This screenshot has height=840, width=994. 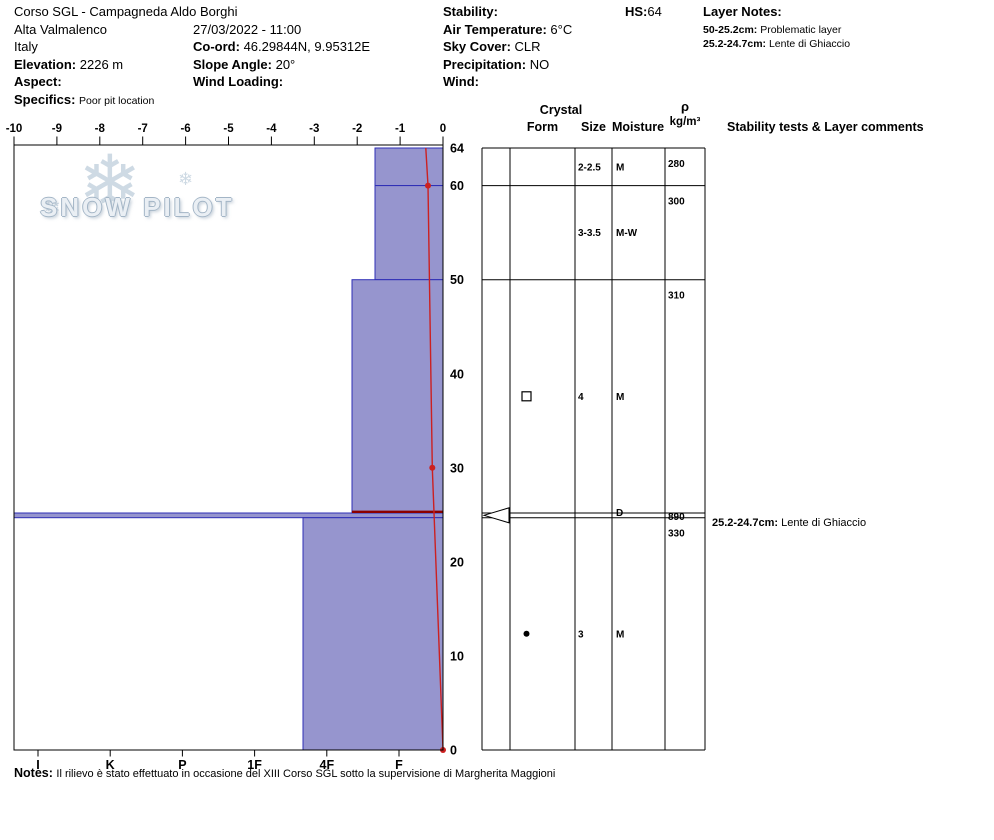 I want to click on depth-axis-label: 64, so click(x=457, y=149).